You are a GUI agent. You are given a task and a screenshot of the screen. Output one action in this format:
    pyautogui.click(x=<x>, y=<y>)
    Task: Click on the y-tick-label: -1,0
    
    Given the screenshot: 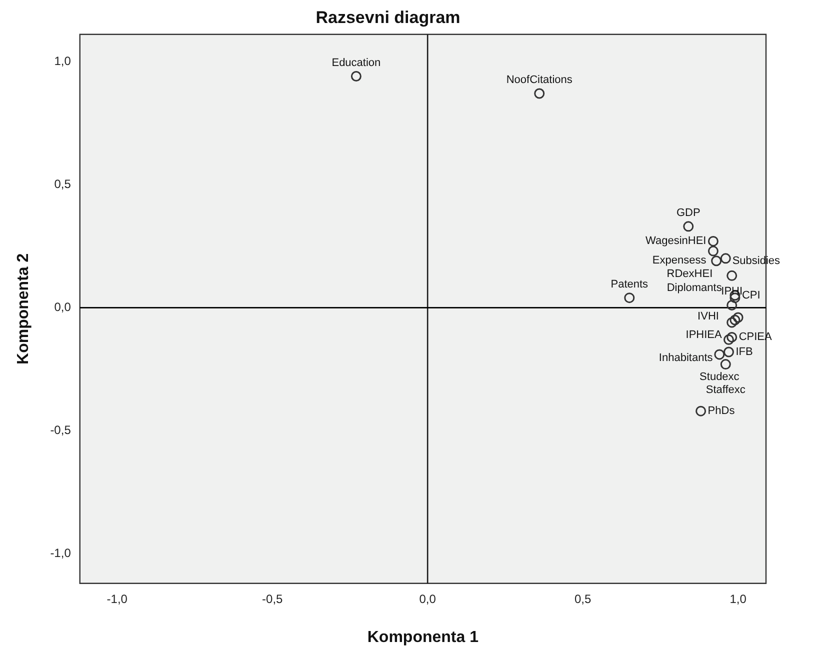 What is the action you would take?
    pyautogui.click(x=61, y=553)
    